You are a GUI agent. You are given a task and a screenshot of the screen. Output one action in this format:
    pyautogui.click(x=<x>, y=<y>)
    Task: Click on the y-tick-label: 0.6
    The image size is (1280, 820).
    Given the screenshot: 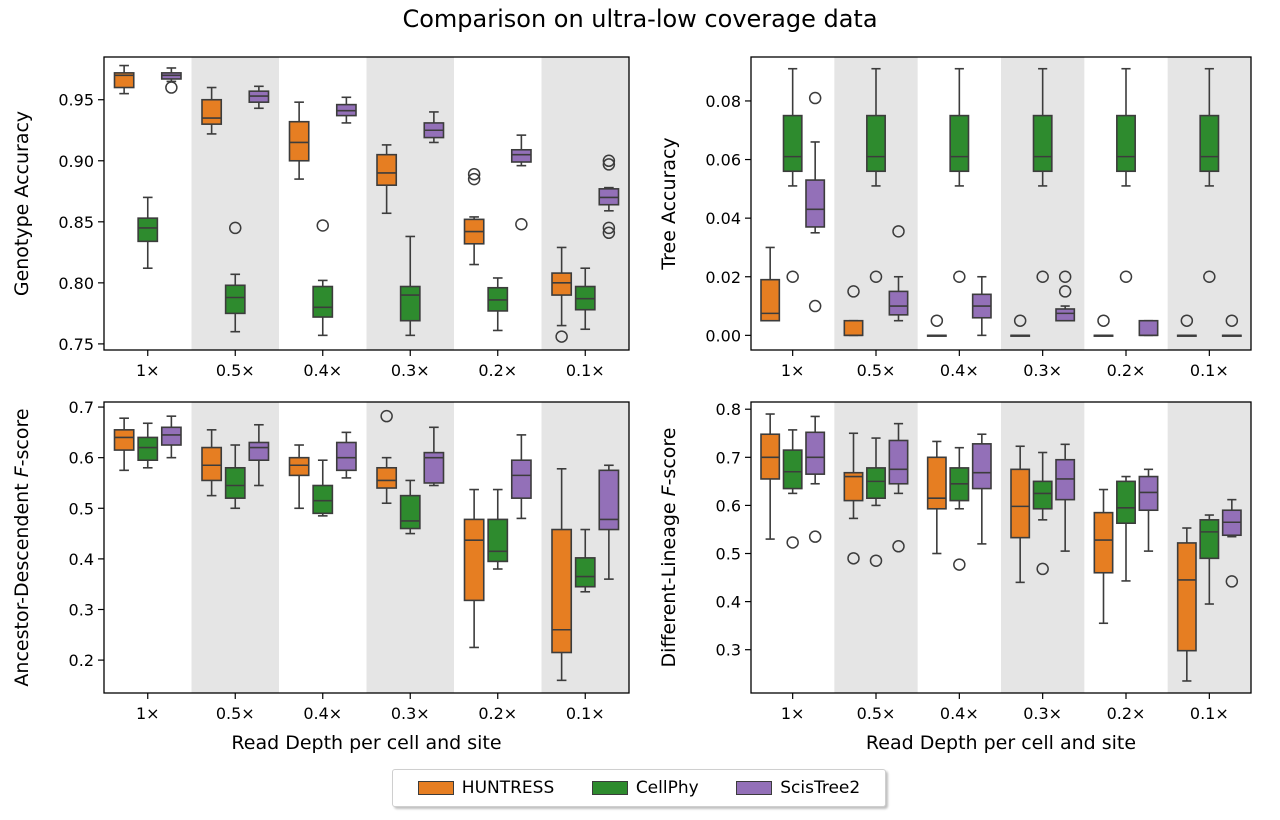 What is the action you would take?
    pyautogui.click(x=728, y=505)
    